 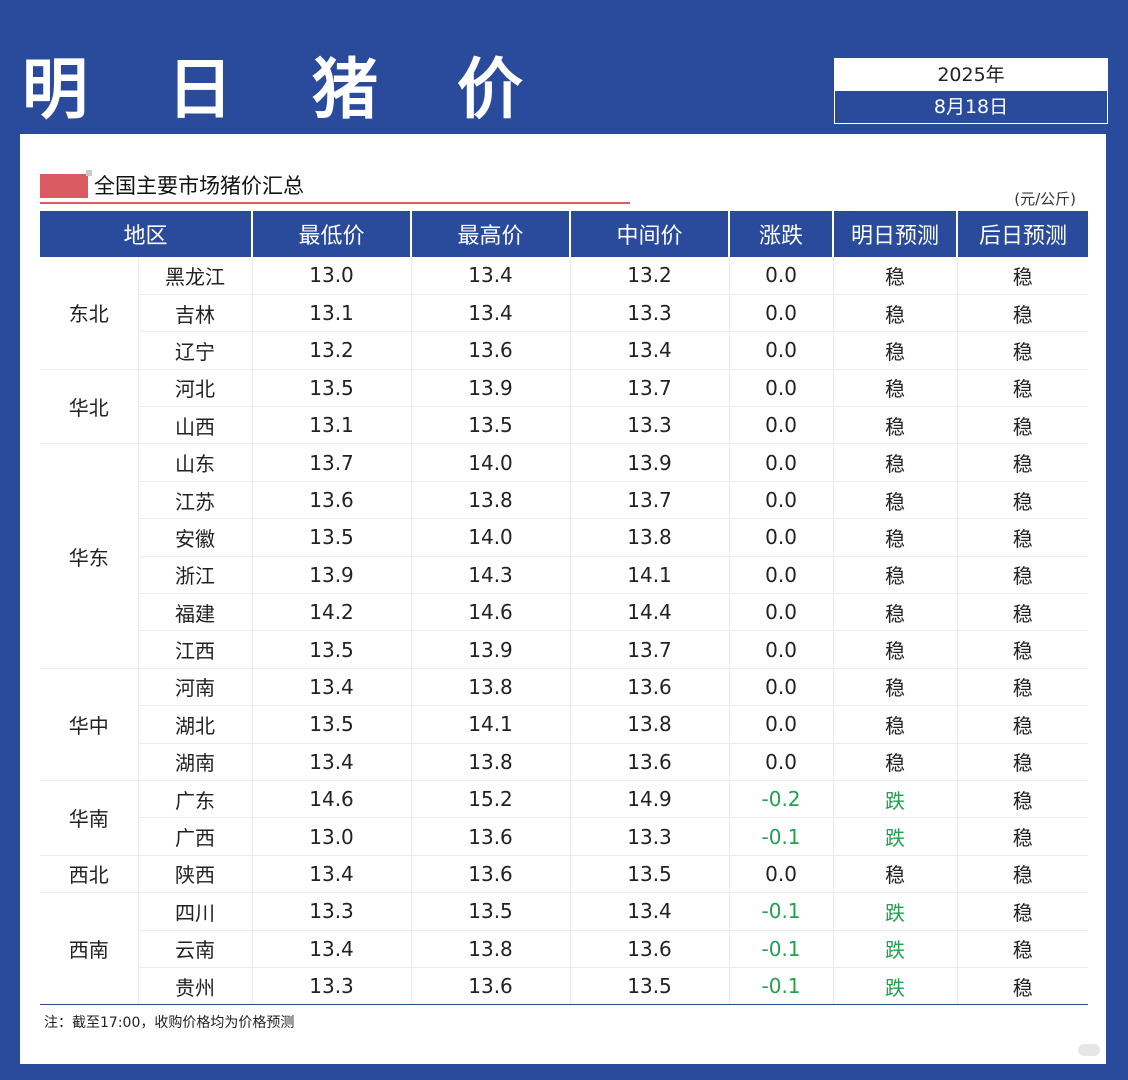 What do you see at coordinates (89, 818) in the screenshot?
I see `region-name: 华南` at bounding box center [89, 818].